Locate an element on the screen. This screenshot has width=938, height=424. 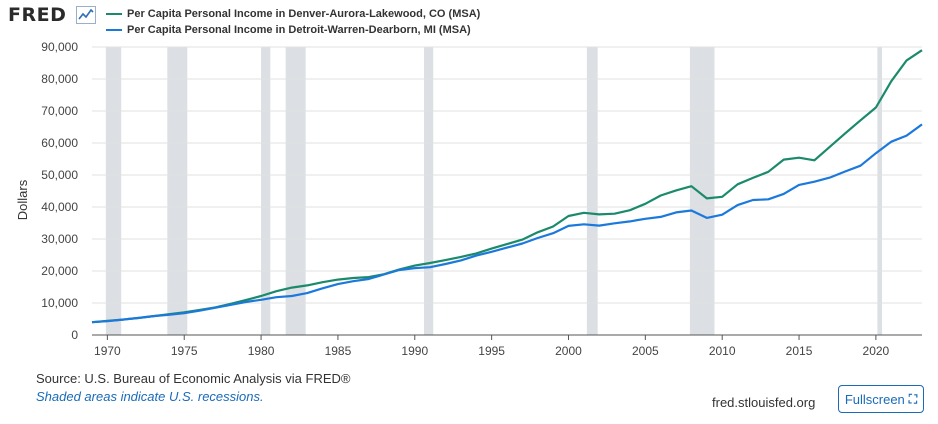
legend-swatch-detroit is located at coordinates (114, 30).